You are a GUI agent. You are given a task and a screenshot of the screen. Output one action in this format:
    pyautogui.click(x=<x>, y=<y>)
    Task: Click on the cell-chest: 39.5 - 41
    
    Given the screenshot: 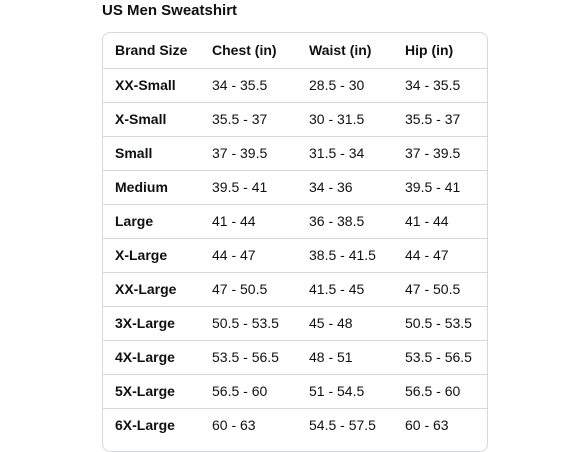 What is the action you would take?
    pyautogui.click(x=248, y=187)
    